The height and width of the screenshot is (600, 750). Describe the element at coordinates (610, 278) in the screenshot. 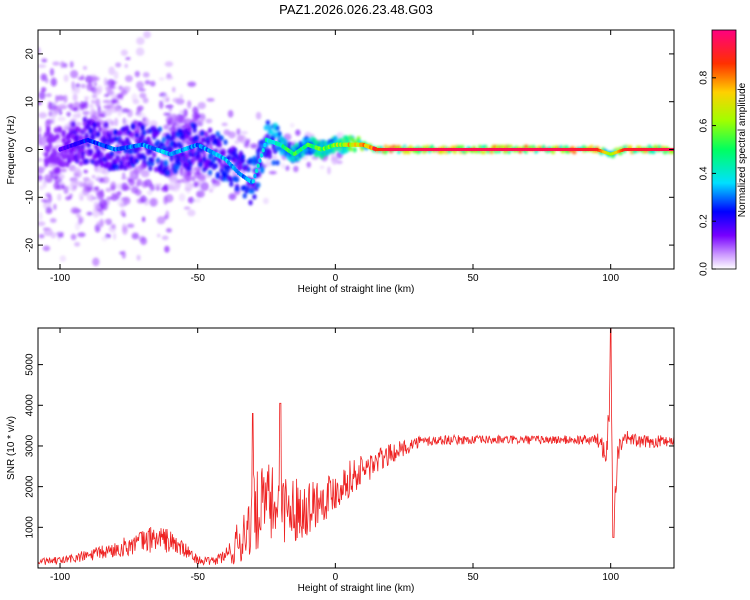

I see `x-tick-label: 100` at that location.